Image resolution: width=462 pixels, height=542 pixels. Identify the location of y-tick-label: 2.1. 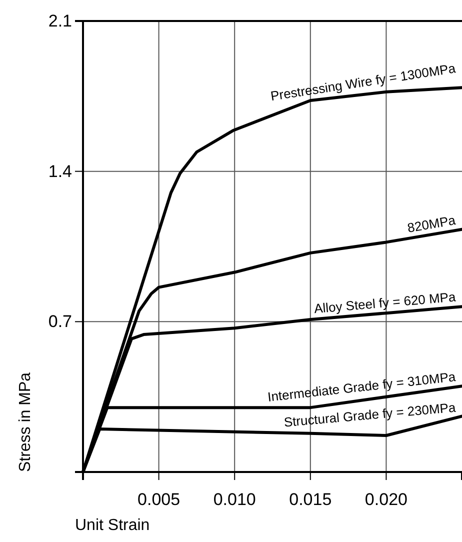
(60, 20).